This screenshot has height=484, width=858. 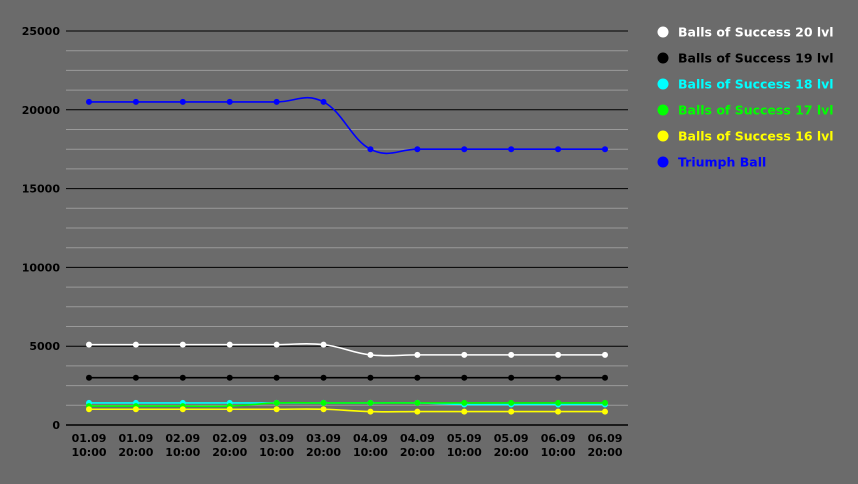 I want to click on legend-label: Balls of Success 20 lvl, so click(x=756, y=32).